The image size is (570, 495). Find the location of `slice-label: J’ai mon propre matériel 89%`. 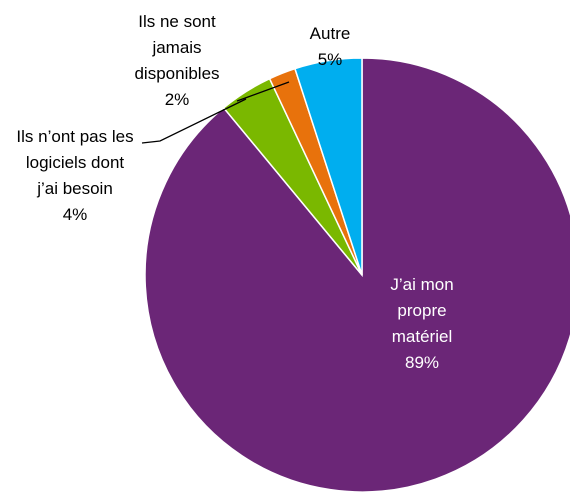

slice-label: J’ai mon propre matériel 89% is located at coordinates (422, 324).